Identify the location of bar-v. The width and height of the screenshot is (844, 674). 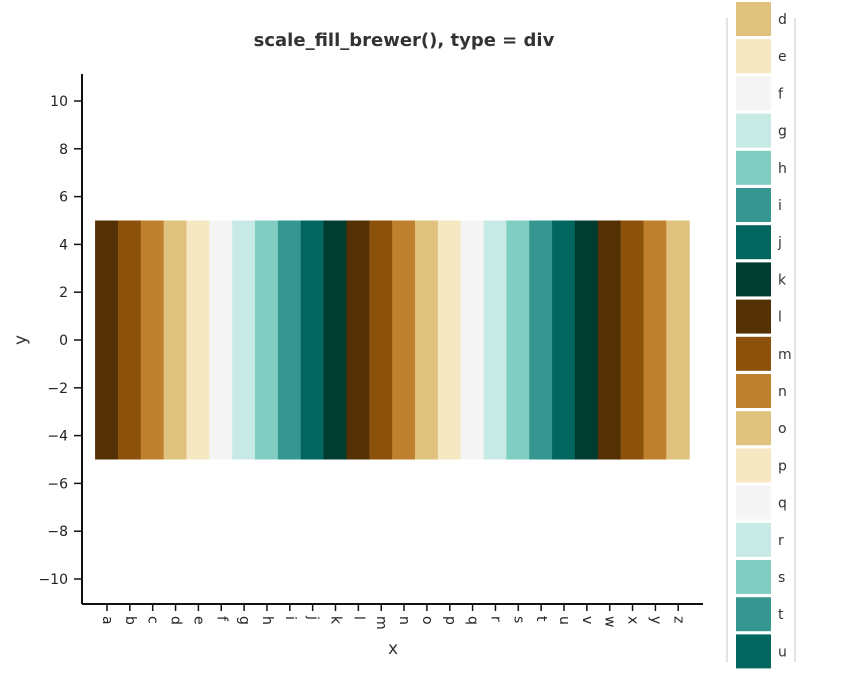
(586, 340).